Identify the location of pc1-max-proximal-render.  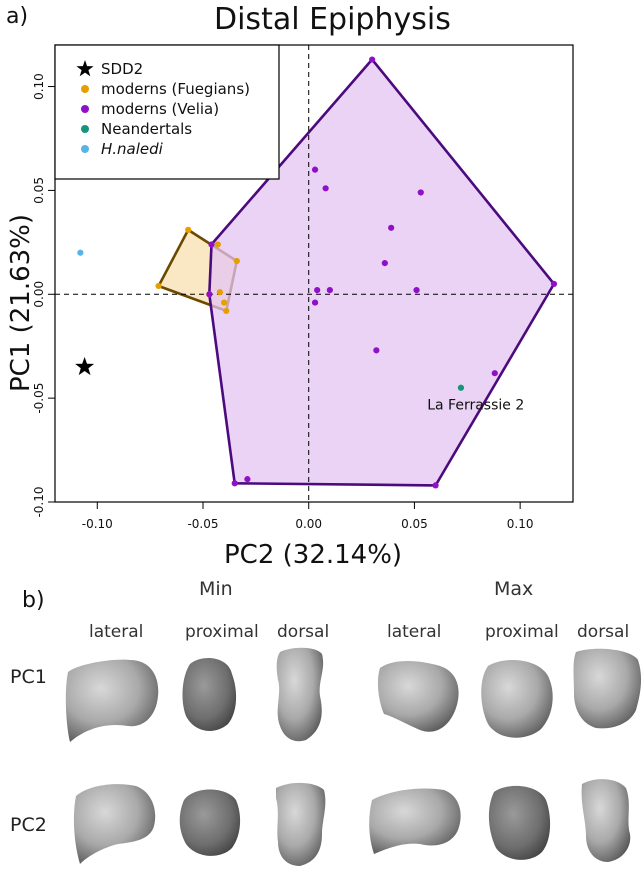
(517, 699).